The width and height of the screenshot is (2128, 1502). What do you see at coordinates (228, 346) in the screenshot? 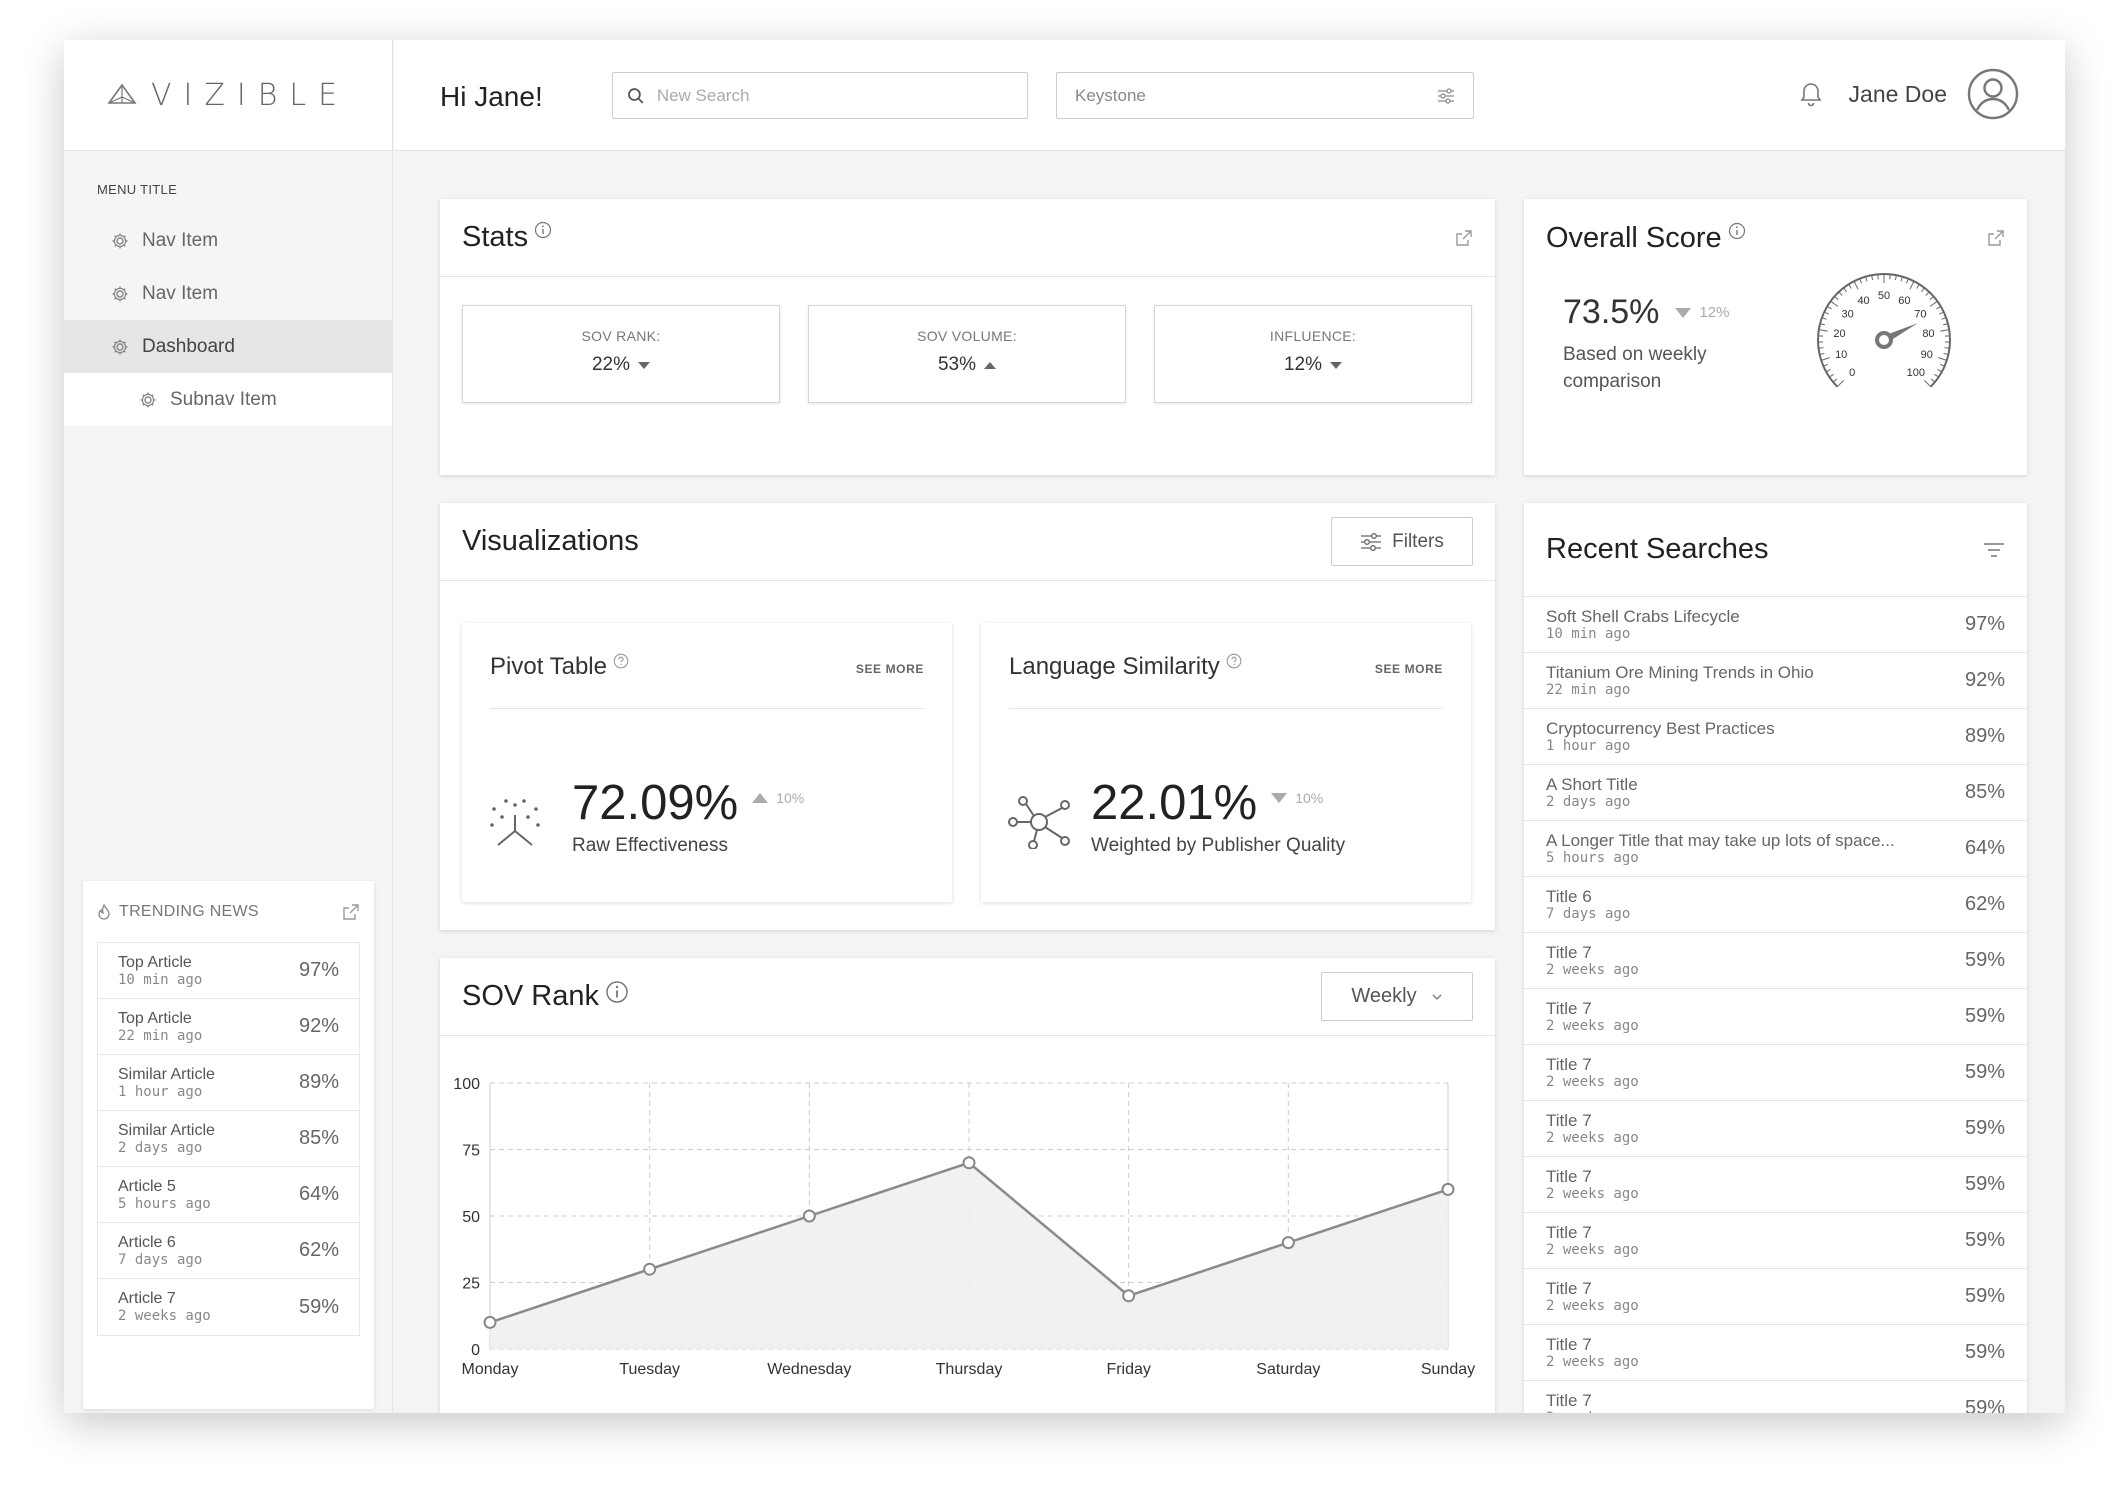
I see `sidebar-item-dashboard: Dashboard` at bounding box center [228, 346].